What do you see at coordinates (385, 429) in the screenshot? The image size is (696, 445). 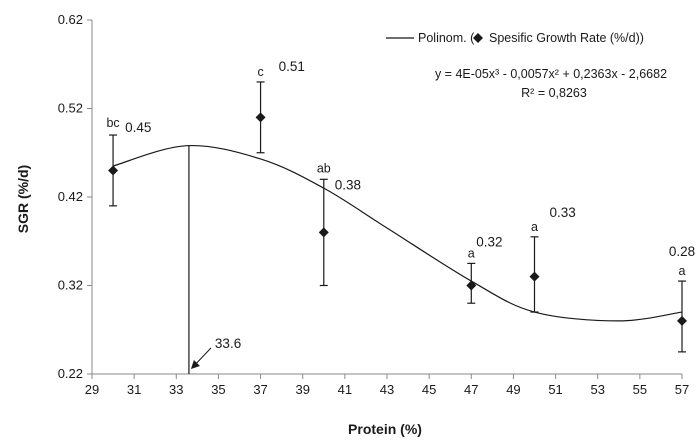 I see `x-axis-title: Protein (%)` at bounding box center [385, 429].